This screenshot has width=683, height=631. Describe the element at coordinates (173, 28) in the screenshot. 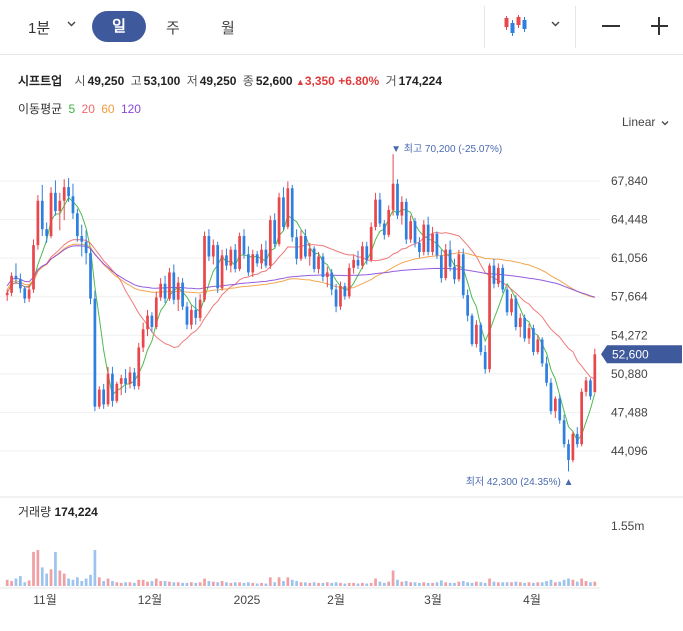

I see `tab-week: 주` at that location.